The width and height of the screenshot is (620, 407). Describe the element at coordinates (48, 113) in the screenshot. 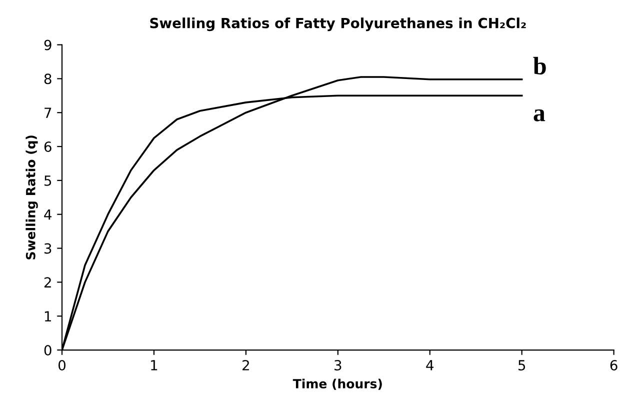

I see `y-tick-label: 7` at that location.